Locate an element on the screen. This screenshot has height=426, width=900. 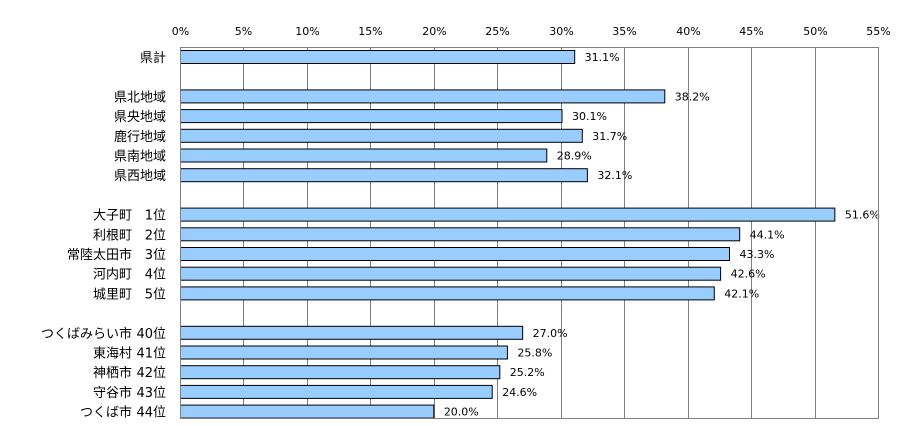
category-label: 神栖市 is located at coordinates (112, 373).